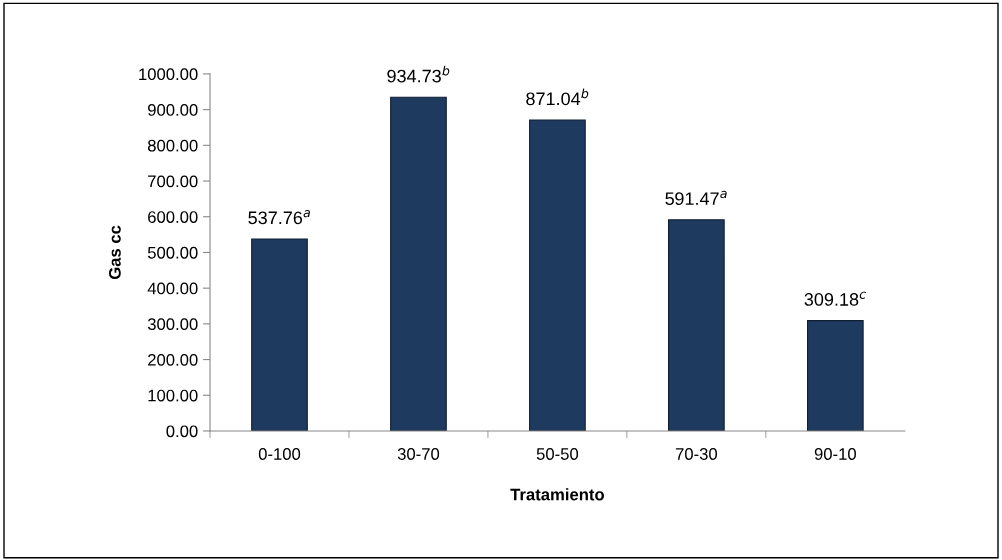 This screenshot has height=560, width=1002. Describe the element at coordinates (114, 252) in the screenshot. I see `y-axis-title: Gas cc` at that location.